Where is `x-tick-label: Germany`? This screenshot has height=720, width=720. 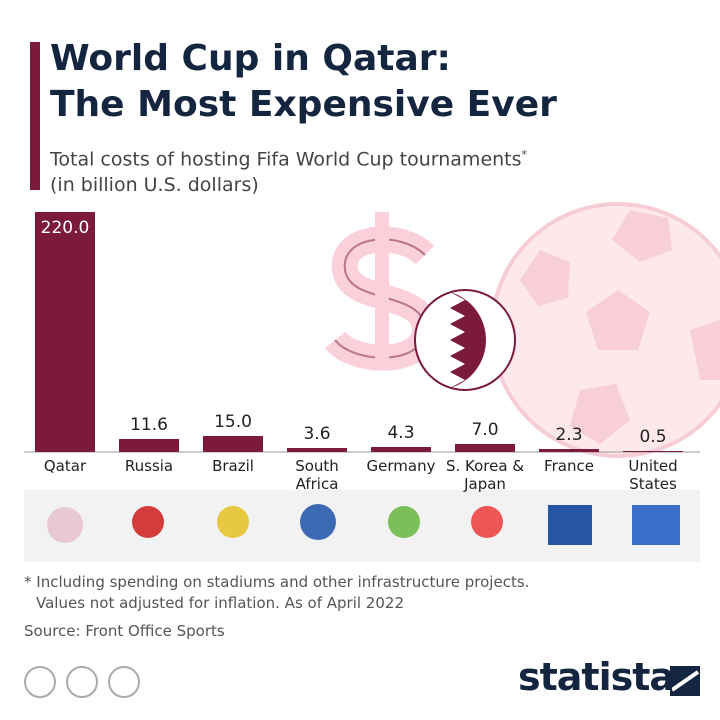
x-tick-label: Germany is located at coordinates (401, 466).